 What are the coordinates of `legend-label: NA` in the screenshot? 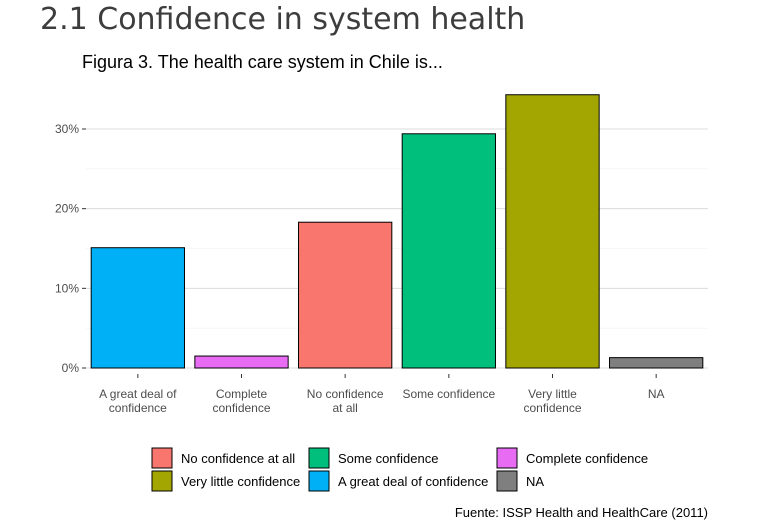 It's located at (535, 481).